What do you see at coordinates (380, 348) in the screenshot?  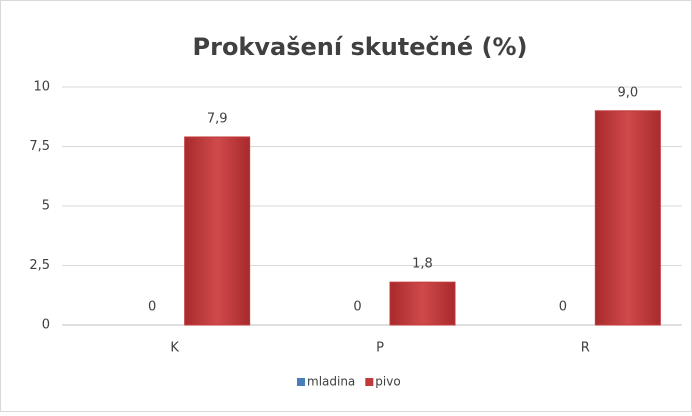 I see `x-tick-label: P` at bounding box center [380, 348].